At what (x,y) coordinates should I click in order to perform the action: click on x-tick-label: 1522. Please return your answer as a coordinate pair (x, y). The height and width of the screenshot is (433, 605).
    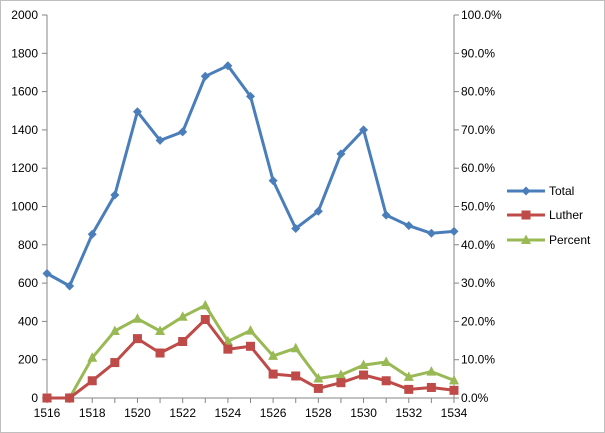
    Looking at the image, I should click on (182, 413).